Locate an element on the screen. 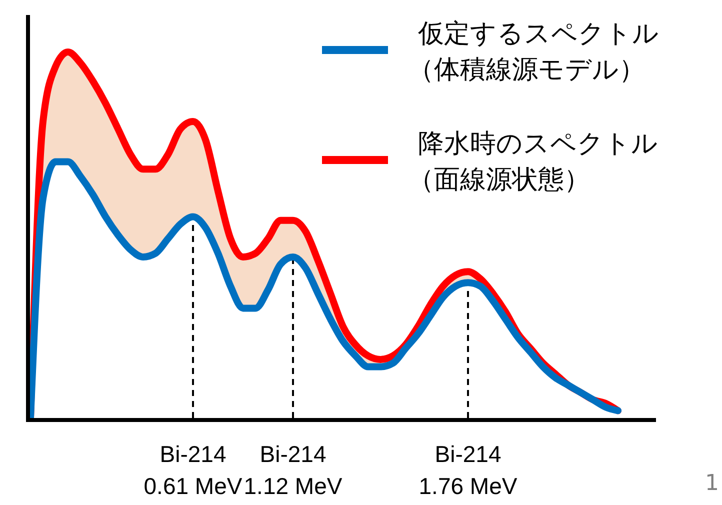 The width and height of the screenshot is (722, 505). text: 1 is located at coordinates (712, 483).